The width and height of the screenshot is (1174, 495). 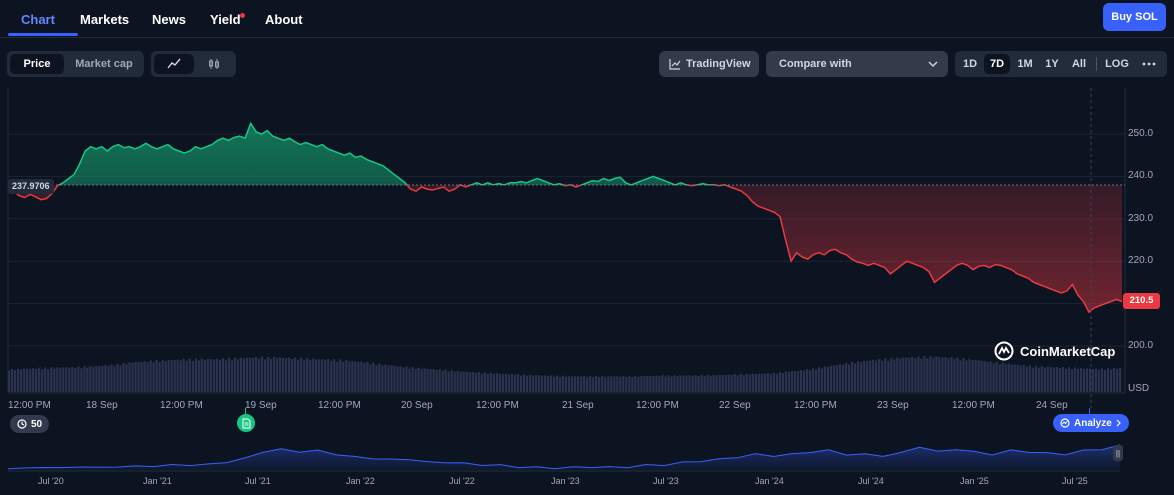 I want to click on news-event-marker, so click(x=246, y=423).